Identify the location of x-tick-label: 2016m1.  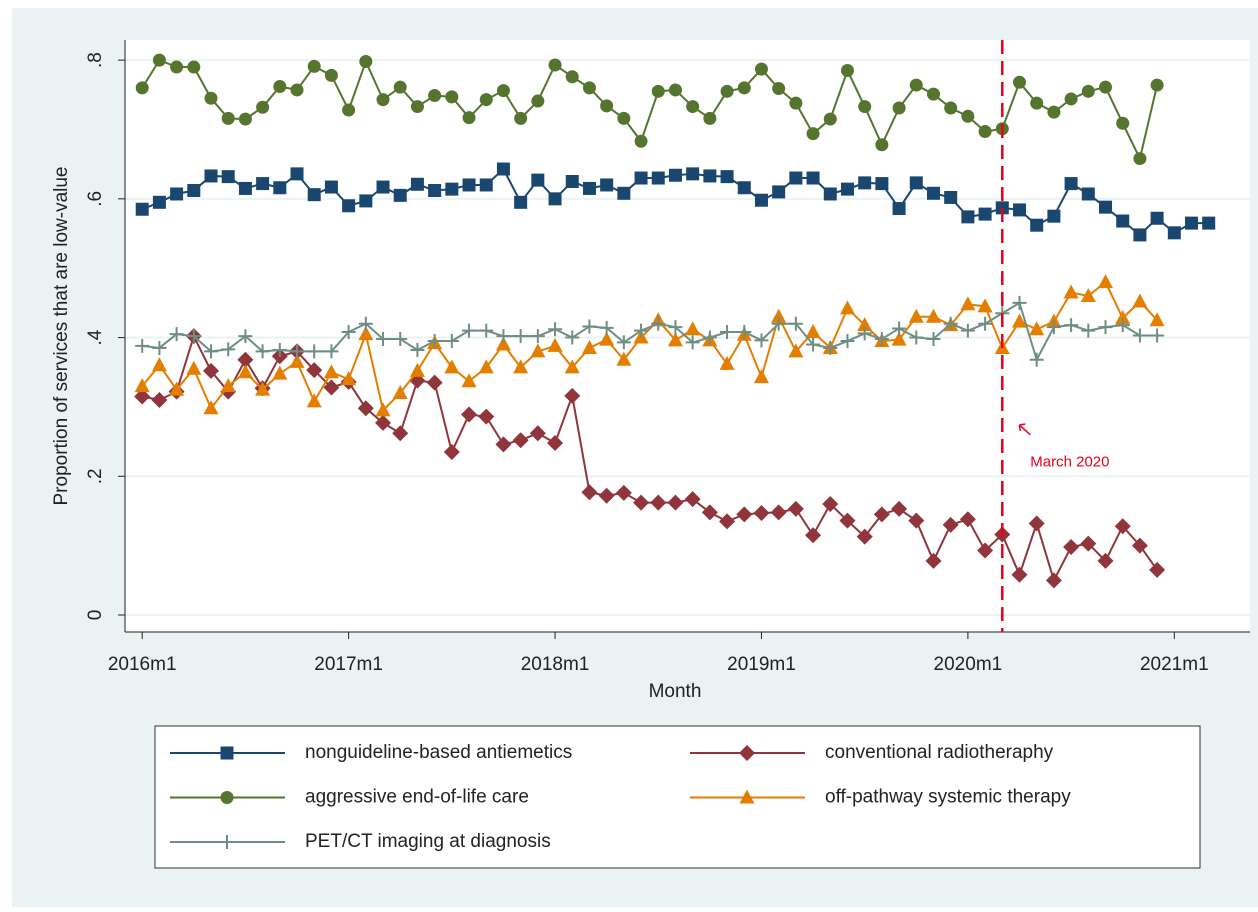
(142, 664).